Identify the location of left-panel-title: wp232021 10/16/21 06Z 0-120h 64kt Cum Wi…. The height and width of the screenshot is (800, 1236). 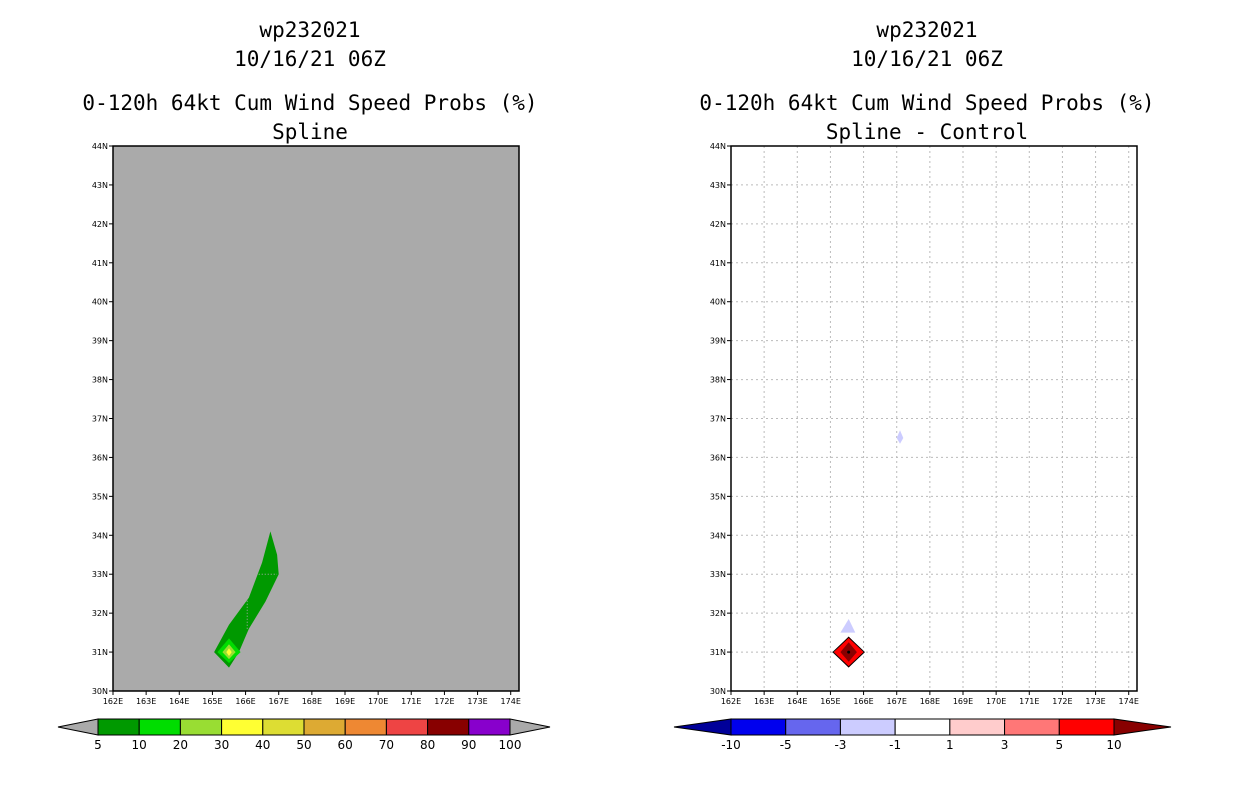
(310, 81).